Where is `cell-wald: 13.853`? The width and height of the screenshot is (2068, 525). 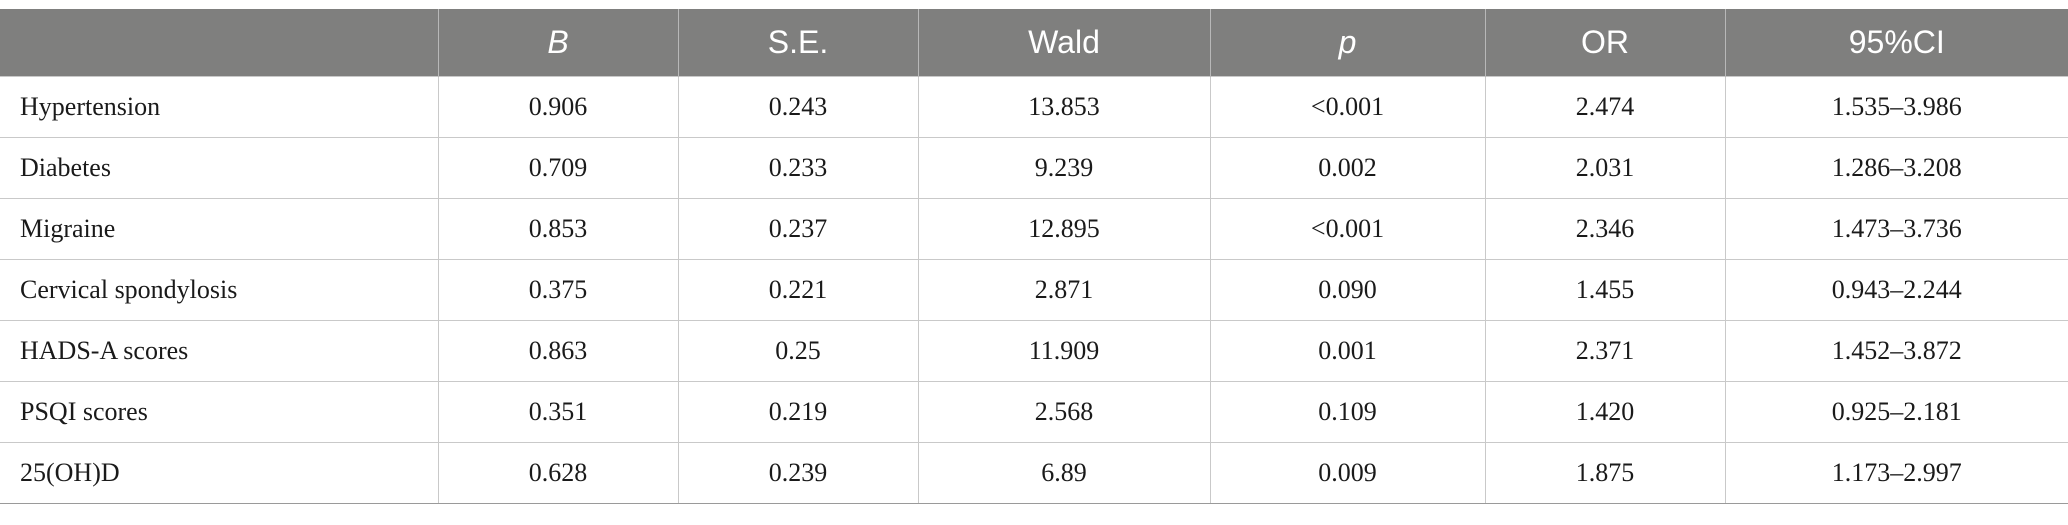 cell-wald: 13.853 is located at coordinates (1064, 107).